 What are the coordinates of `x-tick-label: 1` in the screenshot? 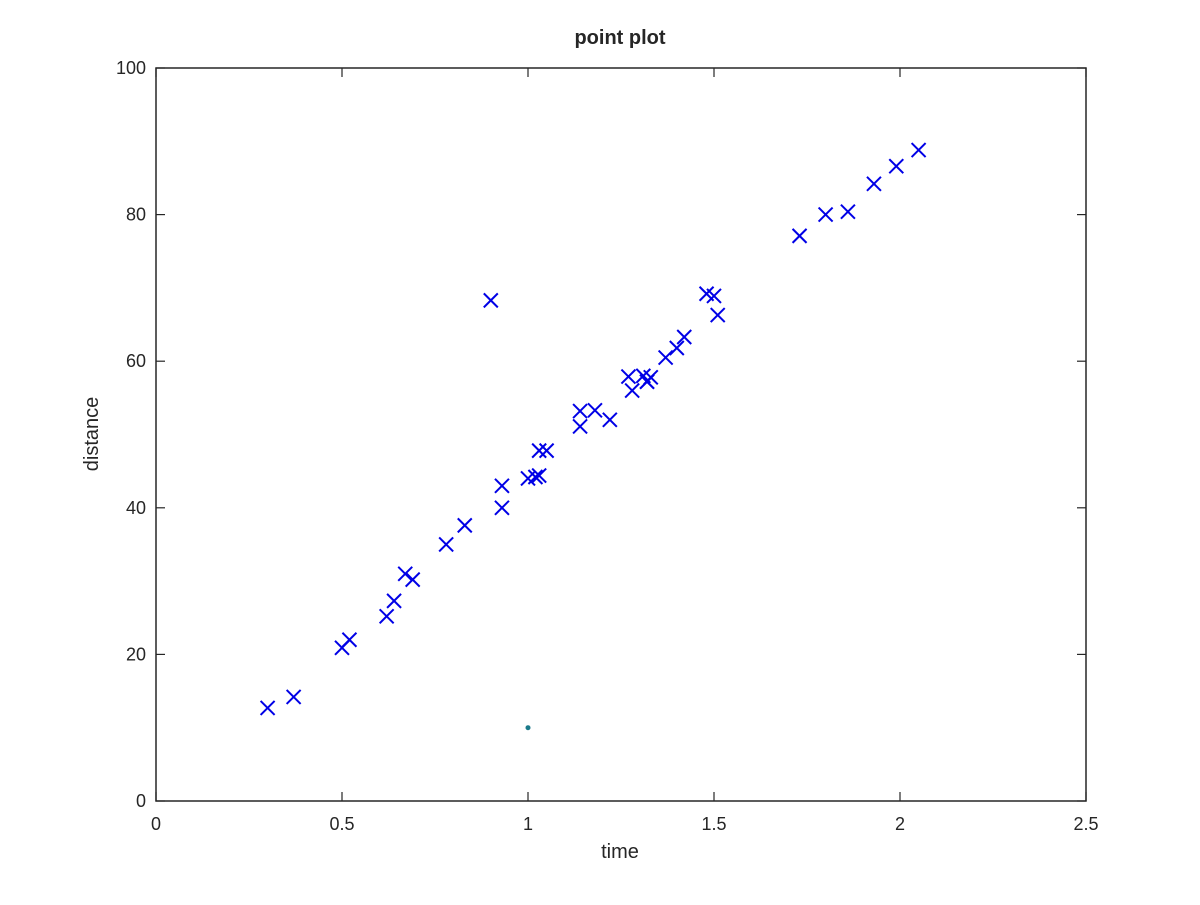 It's located at (528, 824).